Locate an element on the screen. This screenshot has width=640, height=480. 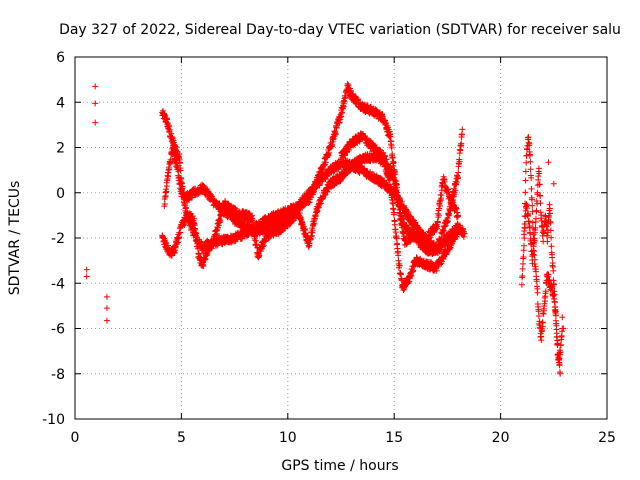
y-tick-label: 2 is located at coordinates (60, 149).